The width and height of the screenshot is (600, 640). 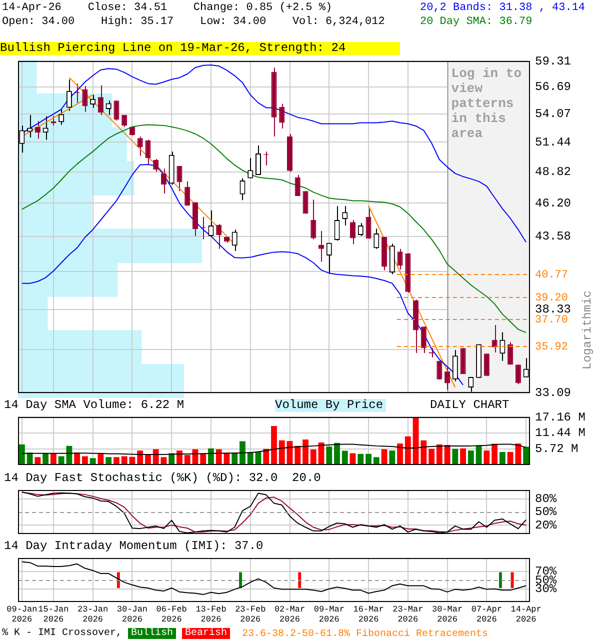 I want to click on chart-title: 14 Day Intraday Momentum (IMI): 37.0, so click(x=134, y=546).